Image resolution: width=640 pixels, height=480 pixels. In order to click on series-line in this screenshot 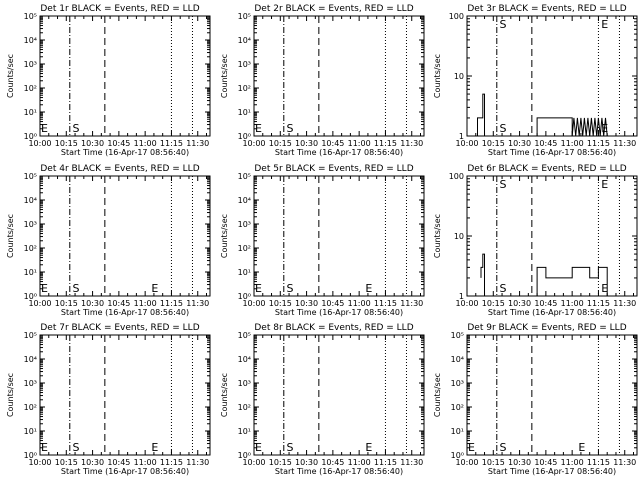, I will do `click(544, 275)`.